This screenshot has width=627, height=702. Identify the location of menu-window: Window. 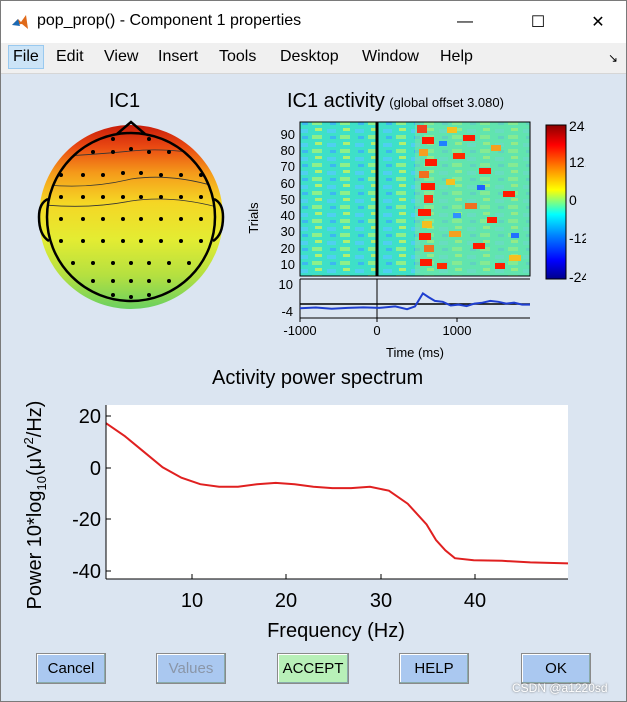
(390, 56).